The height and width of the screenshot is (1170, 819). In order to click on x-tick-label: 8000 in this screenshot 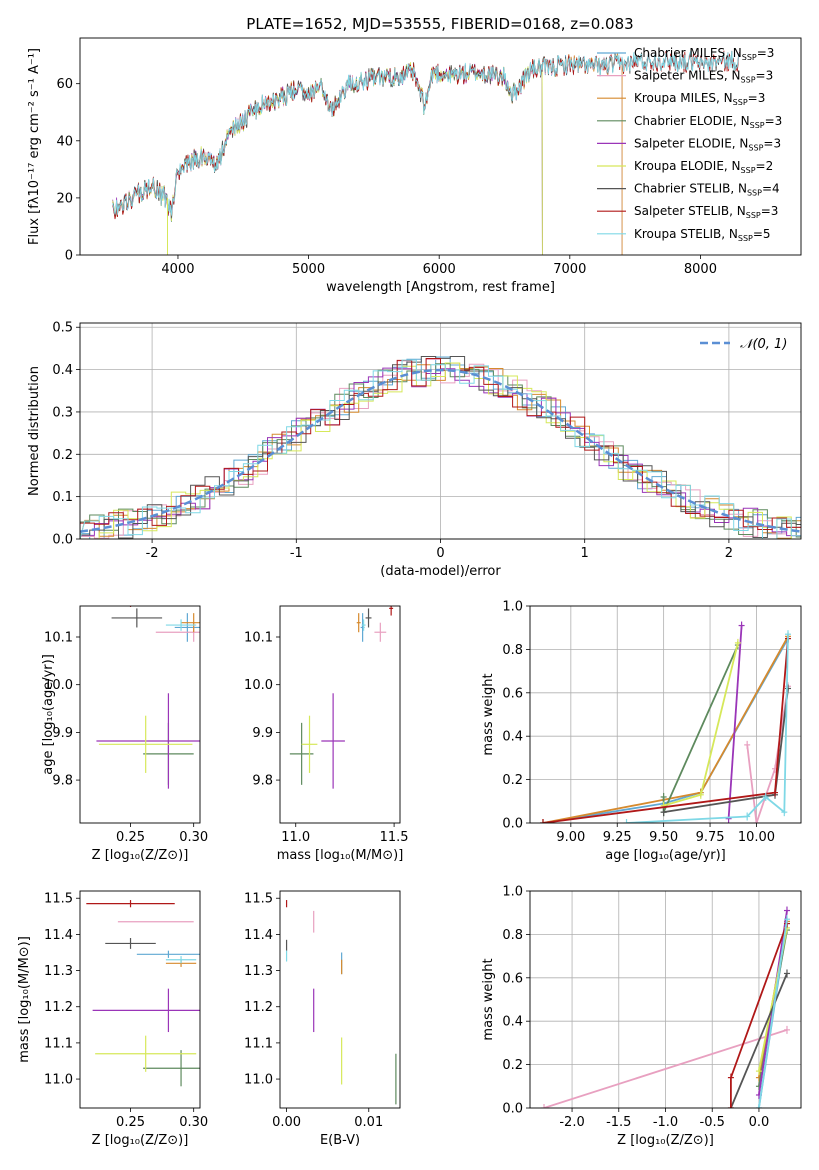, I will do `click(700, 269)`.